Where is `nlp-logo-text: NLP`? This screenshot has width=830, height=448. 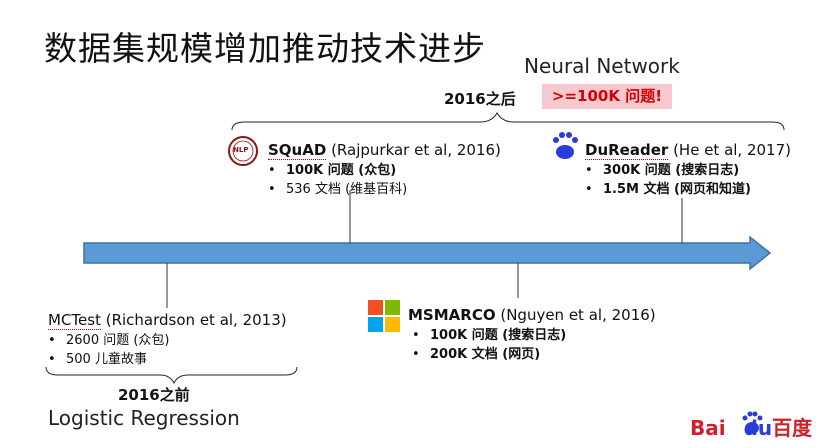 nlp-logo-text: NLP is located at coordinates (241, 150).